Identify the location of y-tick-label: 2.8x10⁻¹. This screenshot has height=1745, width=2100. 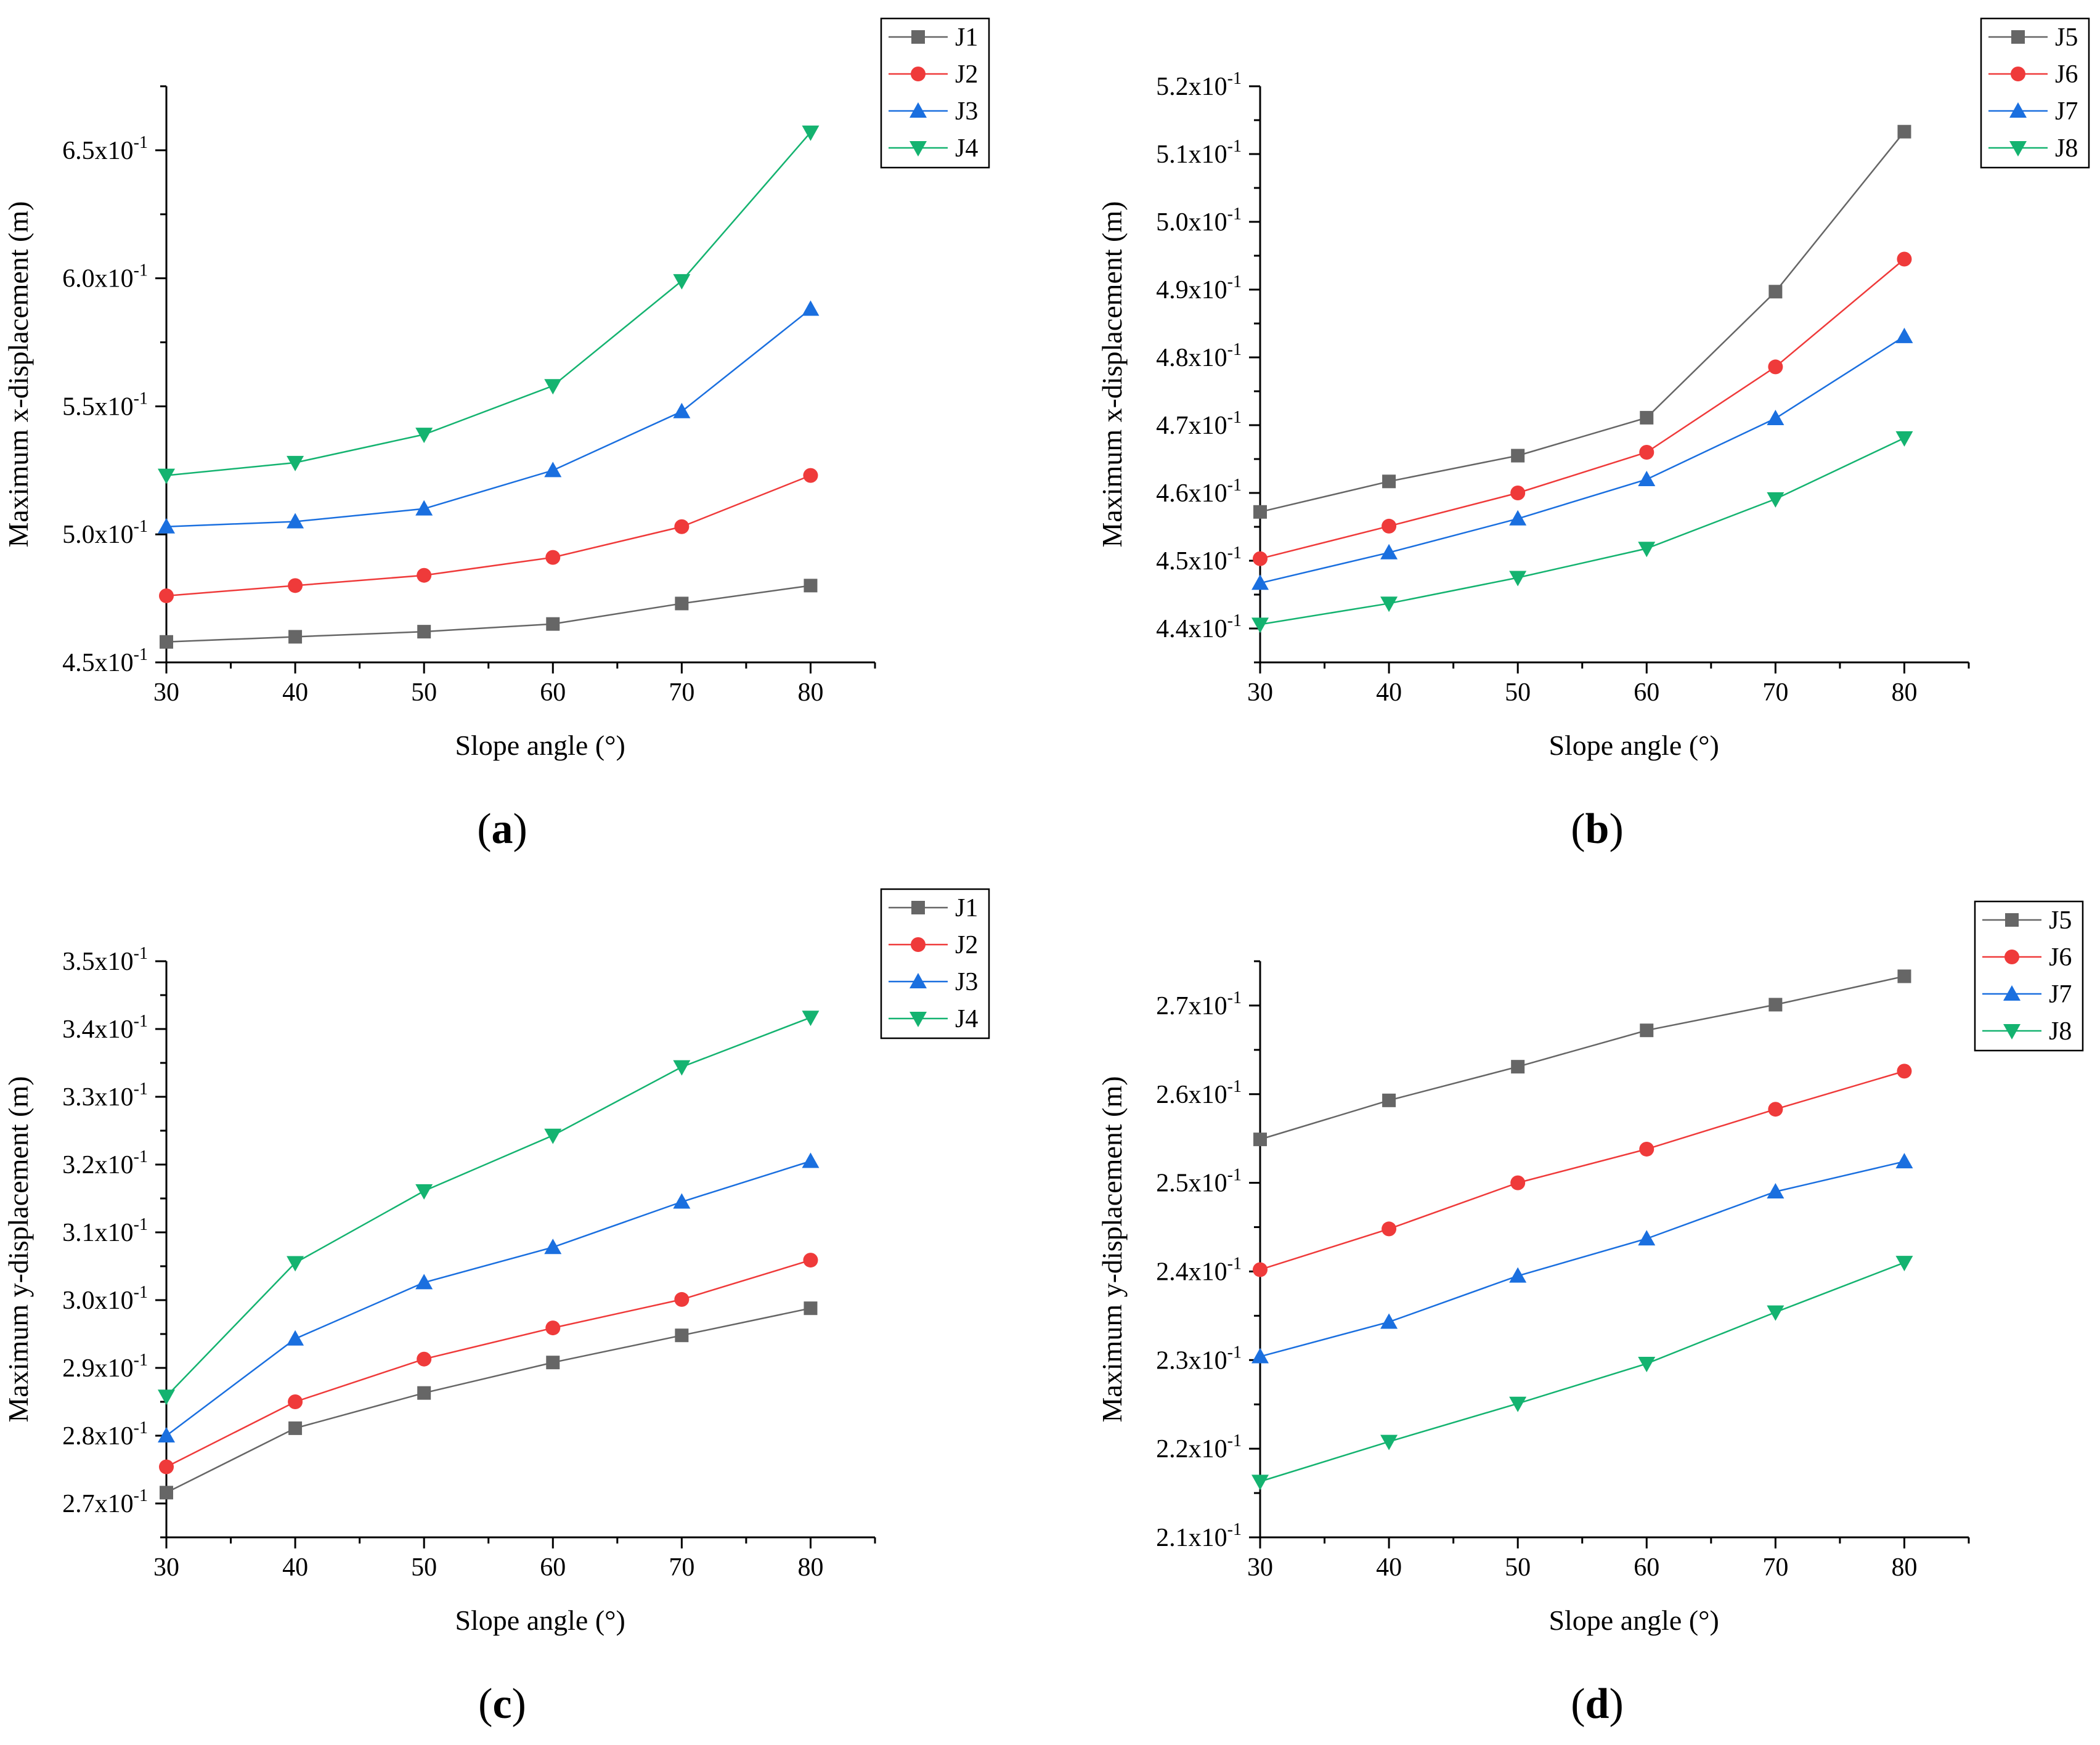
(105, 1434).